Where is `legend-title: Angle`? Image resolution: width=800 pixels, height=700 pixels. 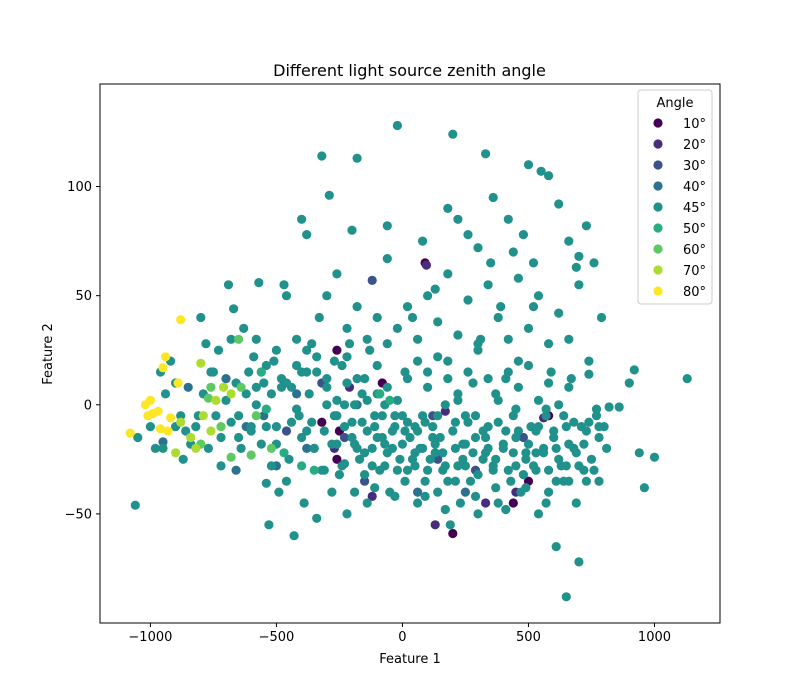 legend-title: Angle is located at coordinates (675, 103).